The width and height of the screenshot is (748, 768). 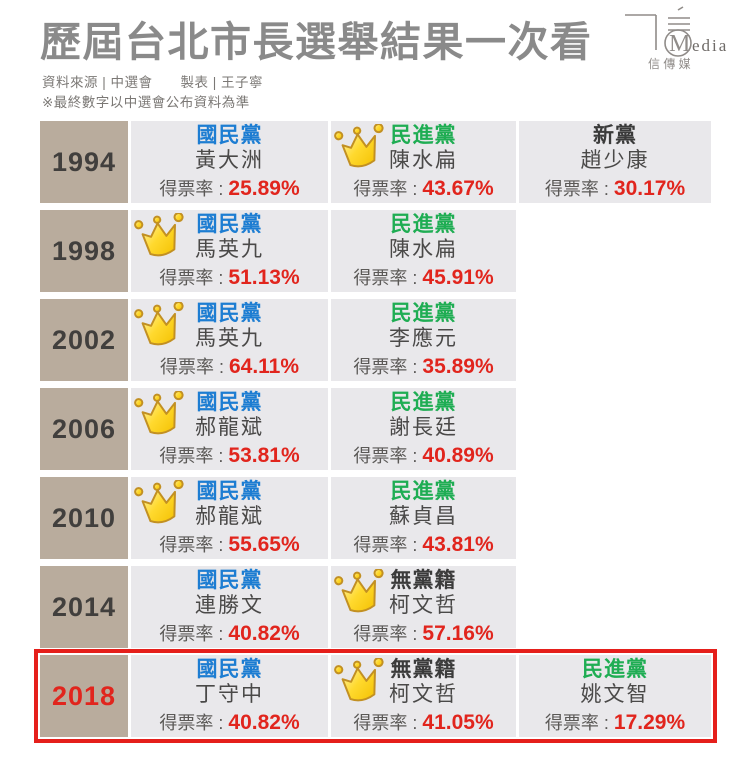 What do you see at coordinates (423, 696) in the screenshot?
I see `candidate-cell: 無黨籍 柯文哲 得票率 : 41.05%` at bounding box center [423, 696].